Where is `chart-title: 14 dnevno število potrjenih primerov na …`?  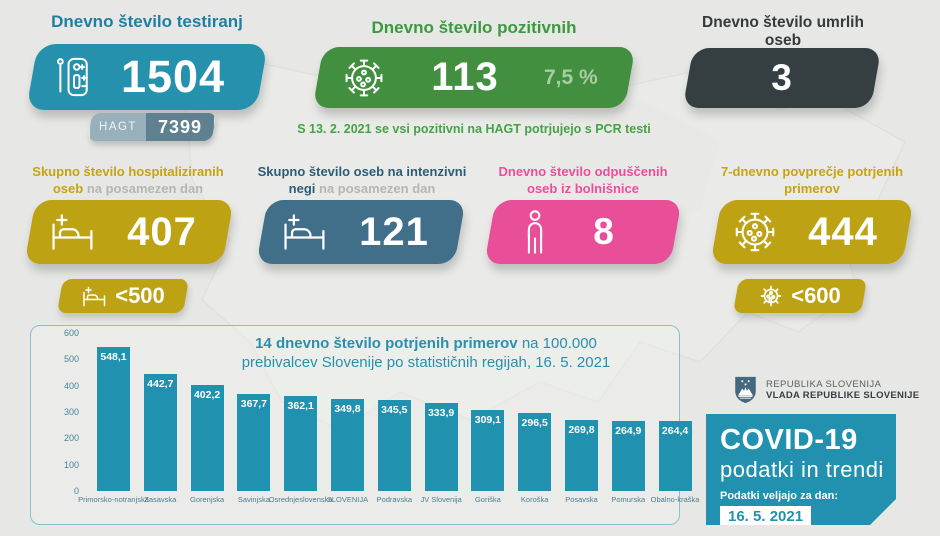 chart-title: 14 dnevno število potrjenih primerov na … is located at coordinates (426, 353).